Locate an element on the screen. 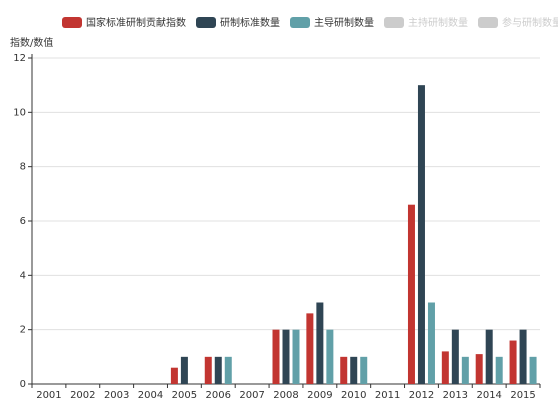 The image size is (558, 412). x-tick-label: 2014 is located at coordinates (488, 395).